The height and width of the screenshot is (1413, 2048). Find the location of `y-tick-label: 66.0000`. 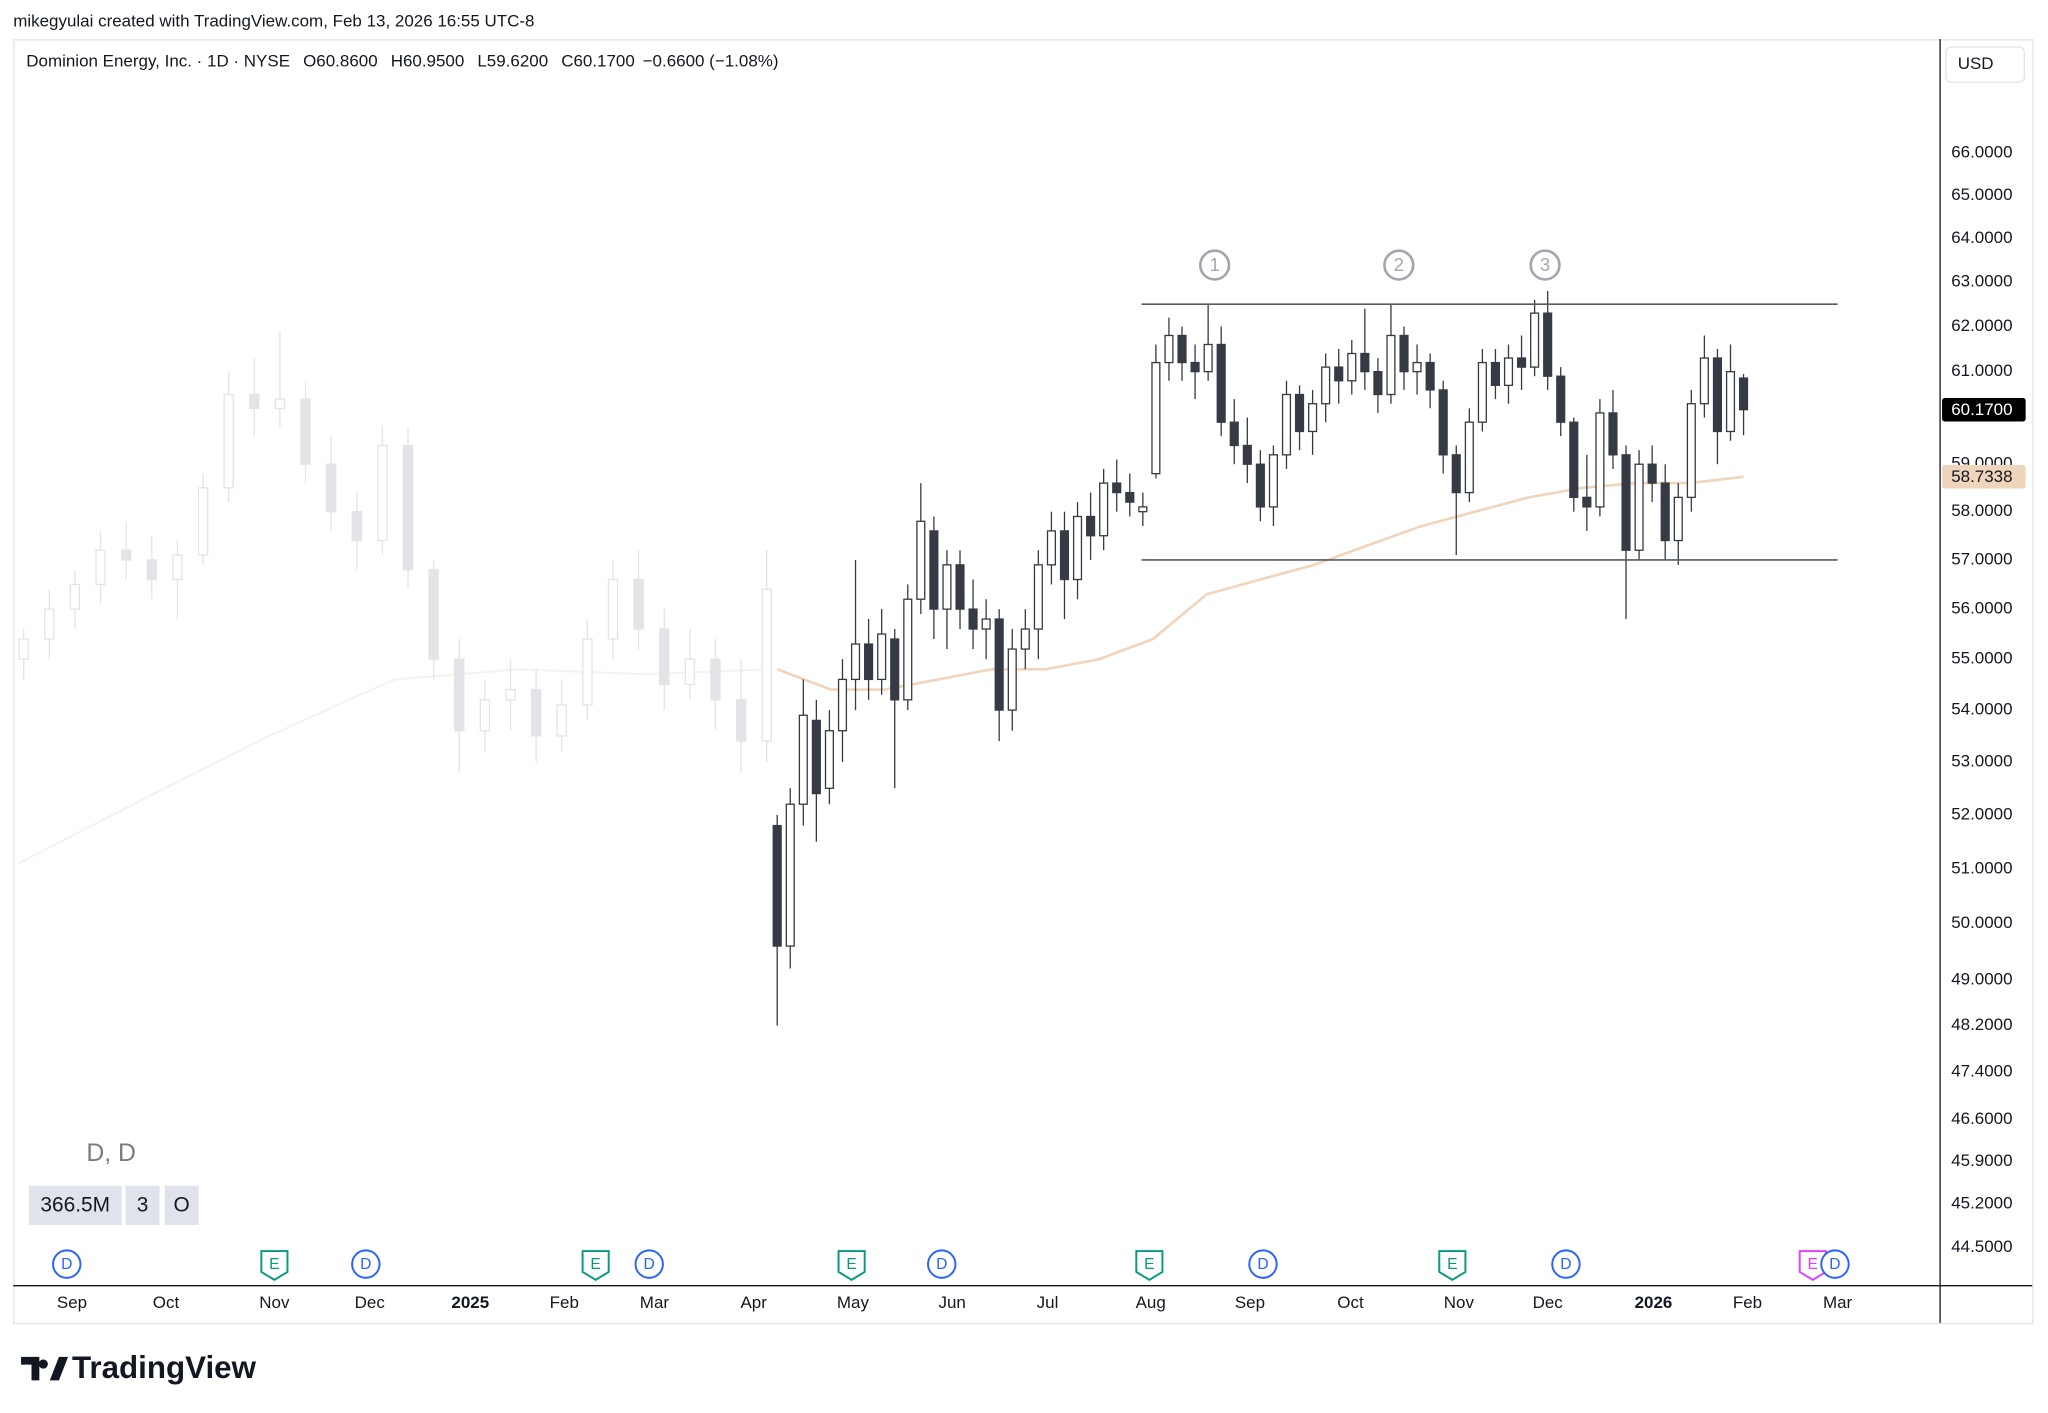

y-tick-label: 66.0000 is located at coordinates (1981, 151).